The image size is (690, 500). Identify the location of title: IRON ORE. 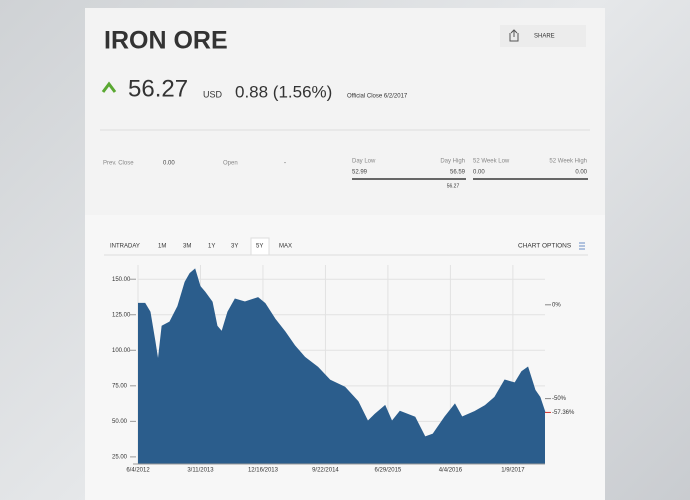
(166, 41).